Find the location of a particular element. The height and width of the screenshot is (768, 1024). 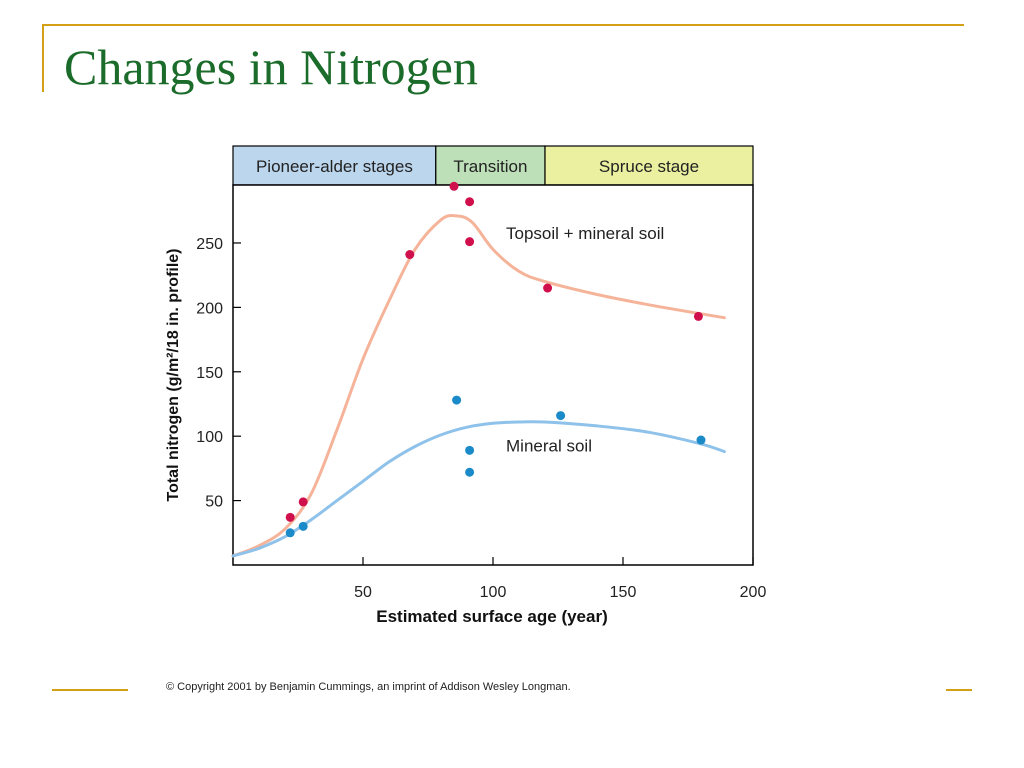

stage-label-pioneer-alder-stages: Pioneer-alder stages is located at coordinates (334, 166).